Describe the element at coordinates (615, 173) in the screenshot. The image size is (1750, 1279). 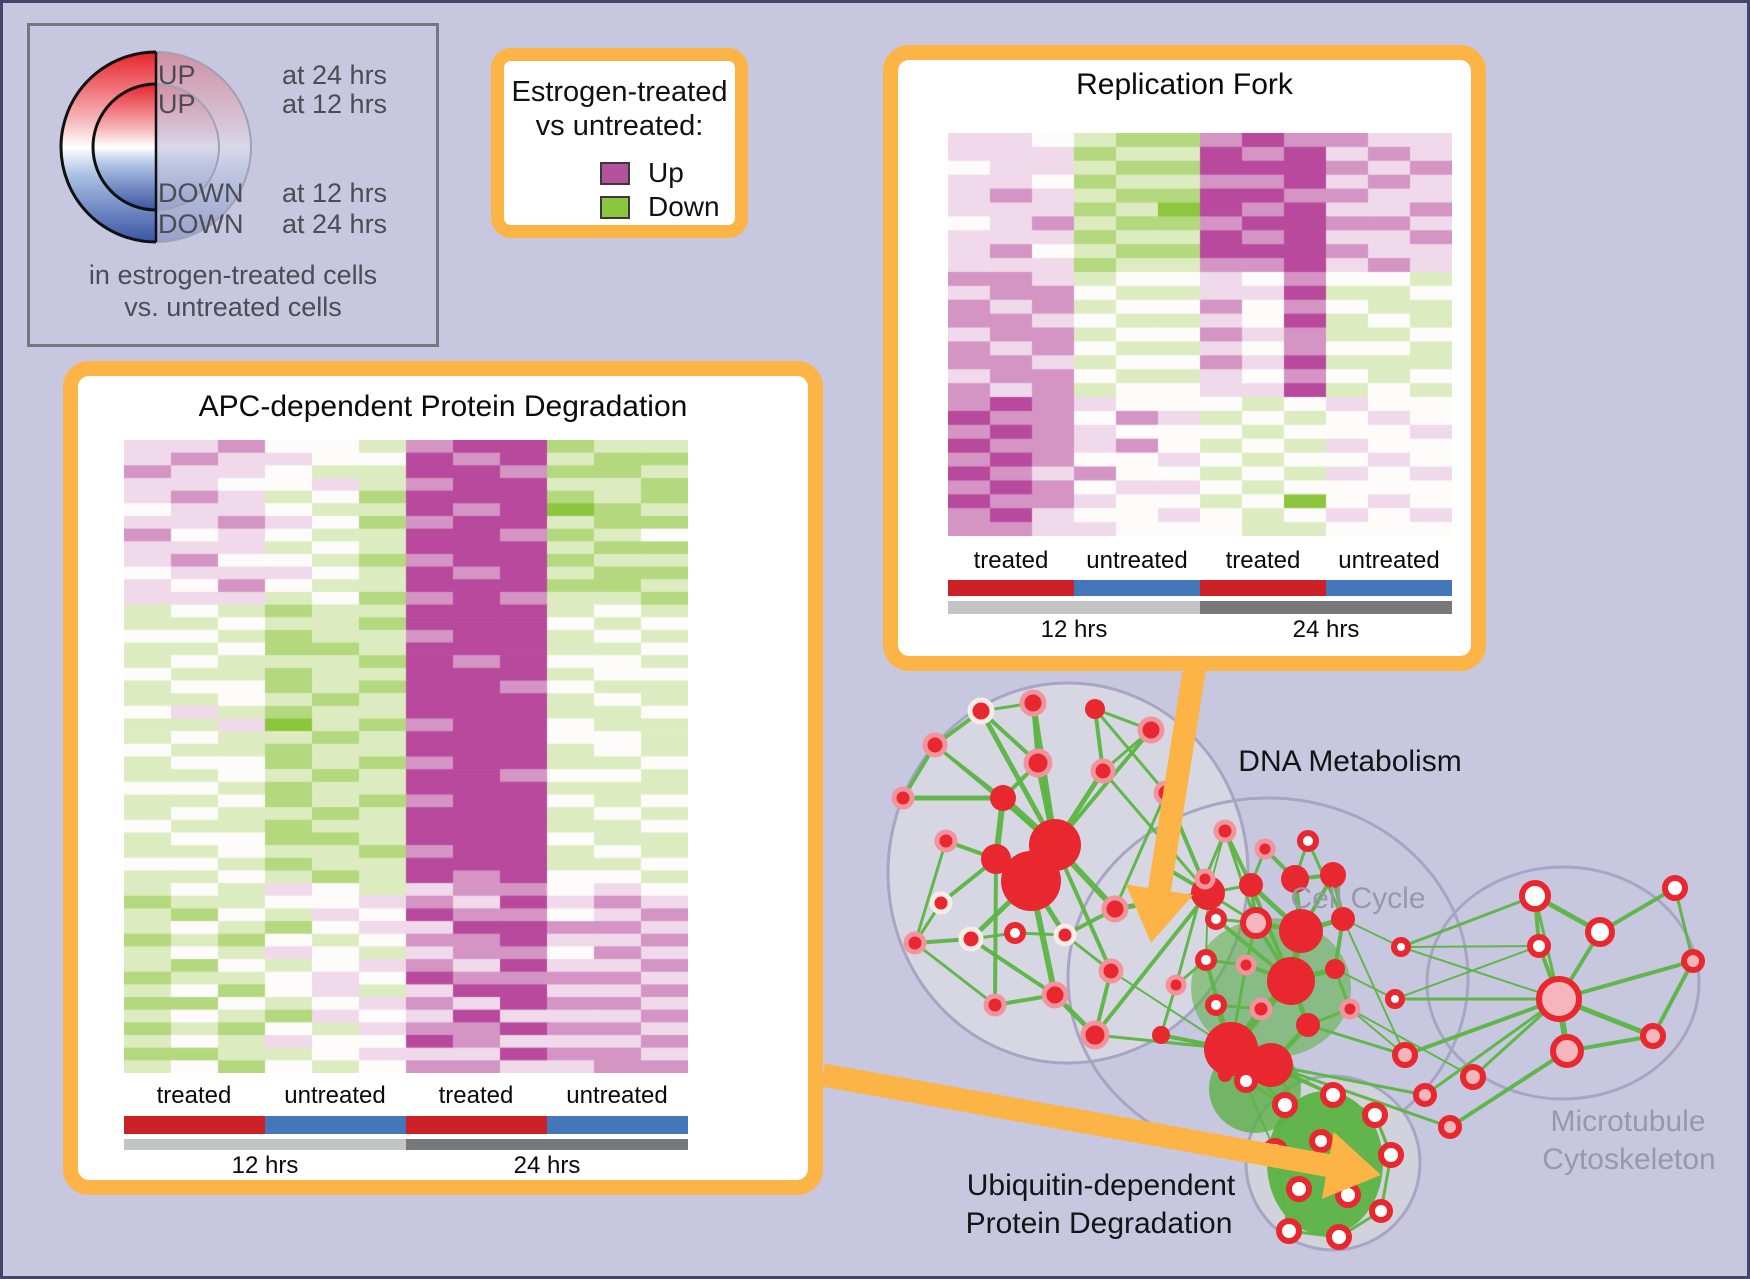
I see `up-color-swatch` at that location.